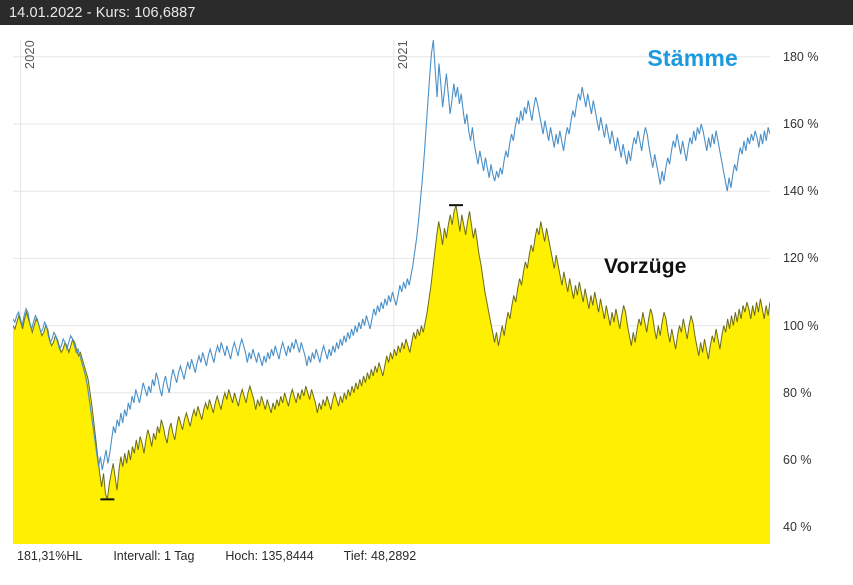 This screenshot has height=585, width=853. What do you see at coordinates (801, 56) in the screenshot?
I see `y-axis-tick-180: 180 %` at bounding box center [801, 56].